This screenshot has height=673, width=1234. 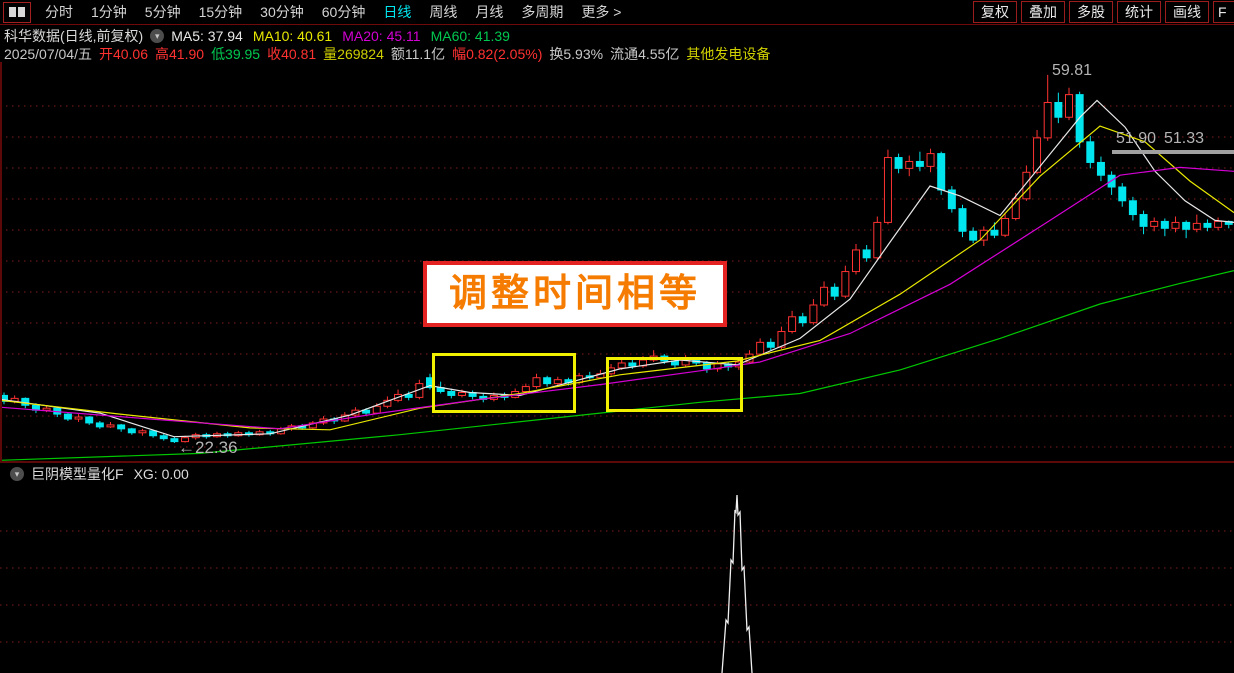 I want to click on draw-line-button: 画线, so click(x=1187, y=12).